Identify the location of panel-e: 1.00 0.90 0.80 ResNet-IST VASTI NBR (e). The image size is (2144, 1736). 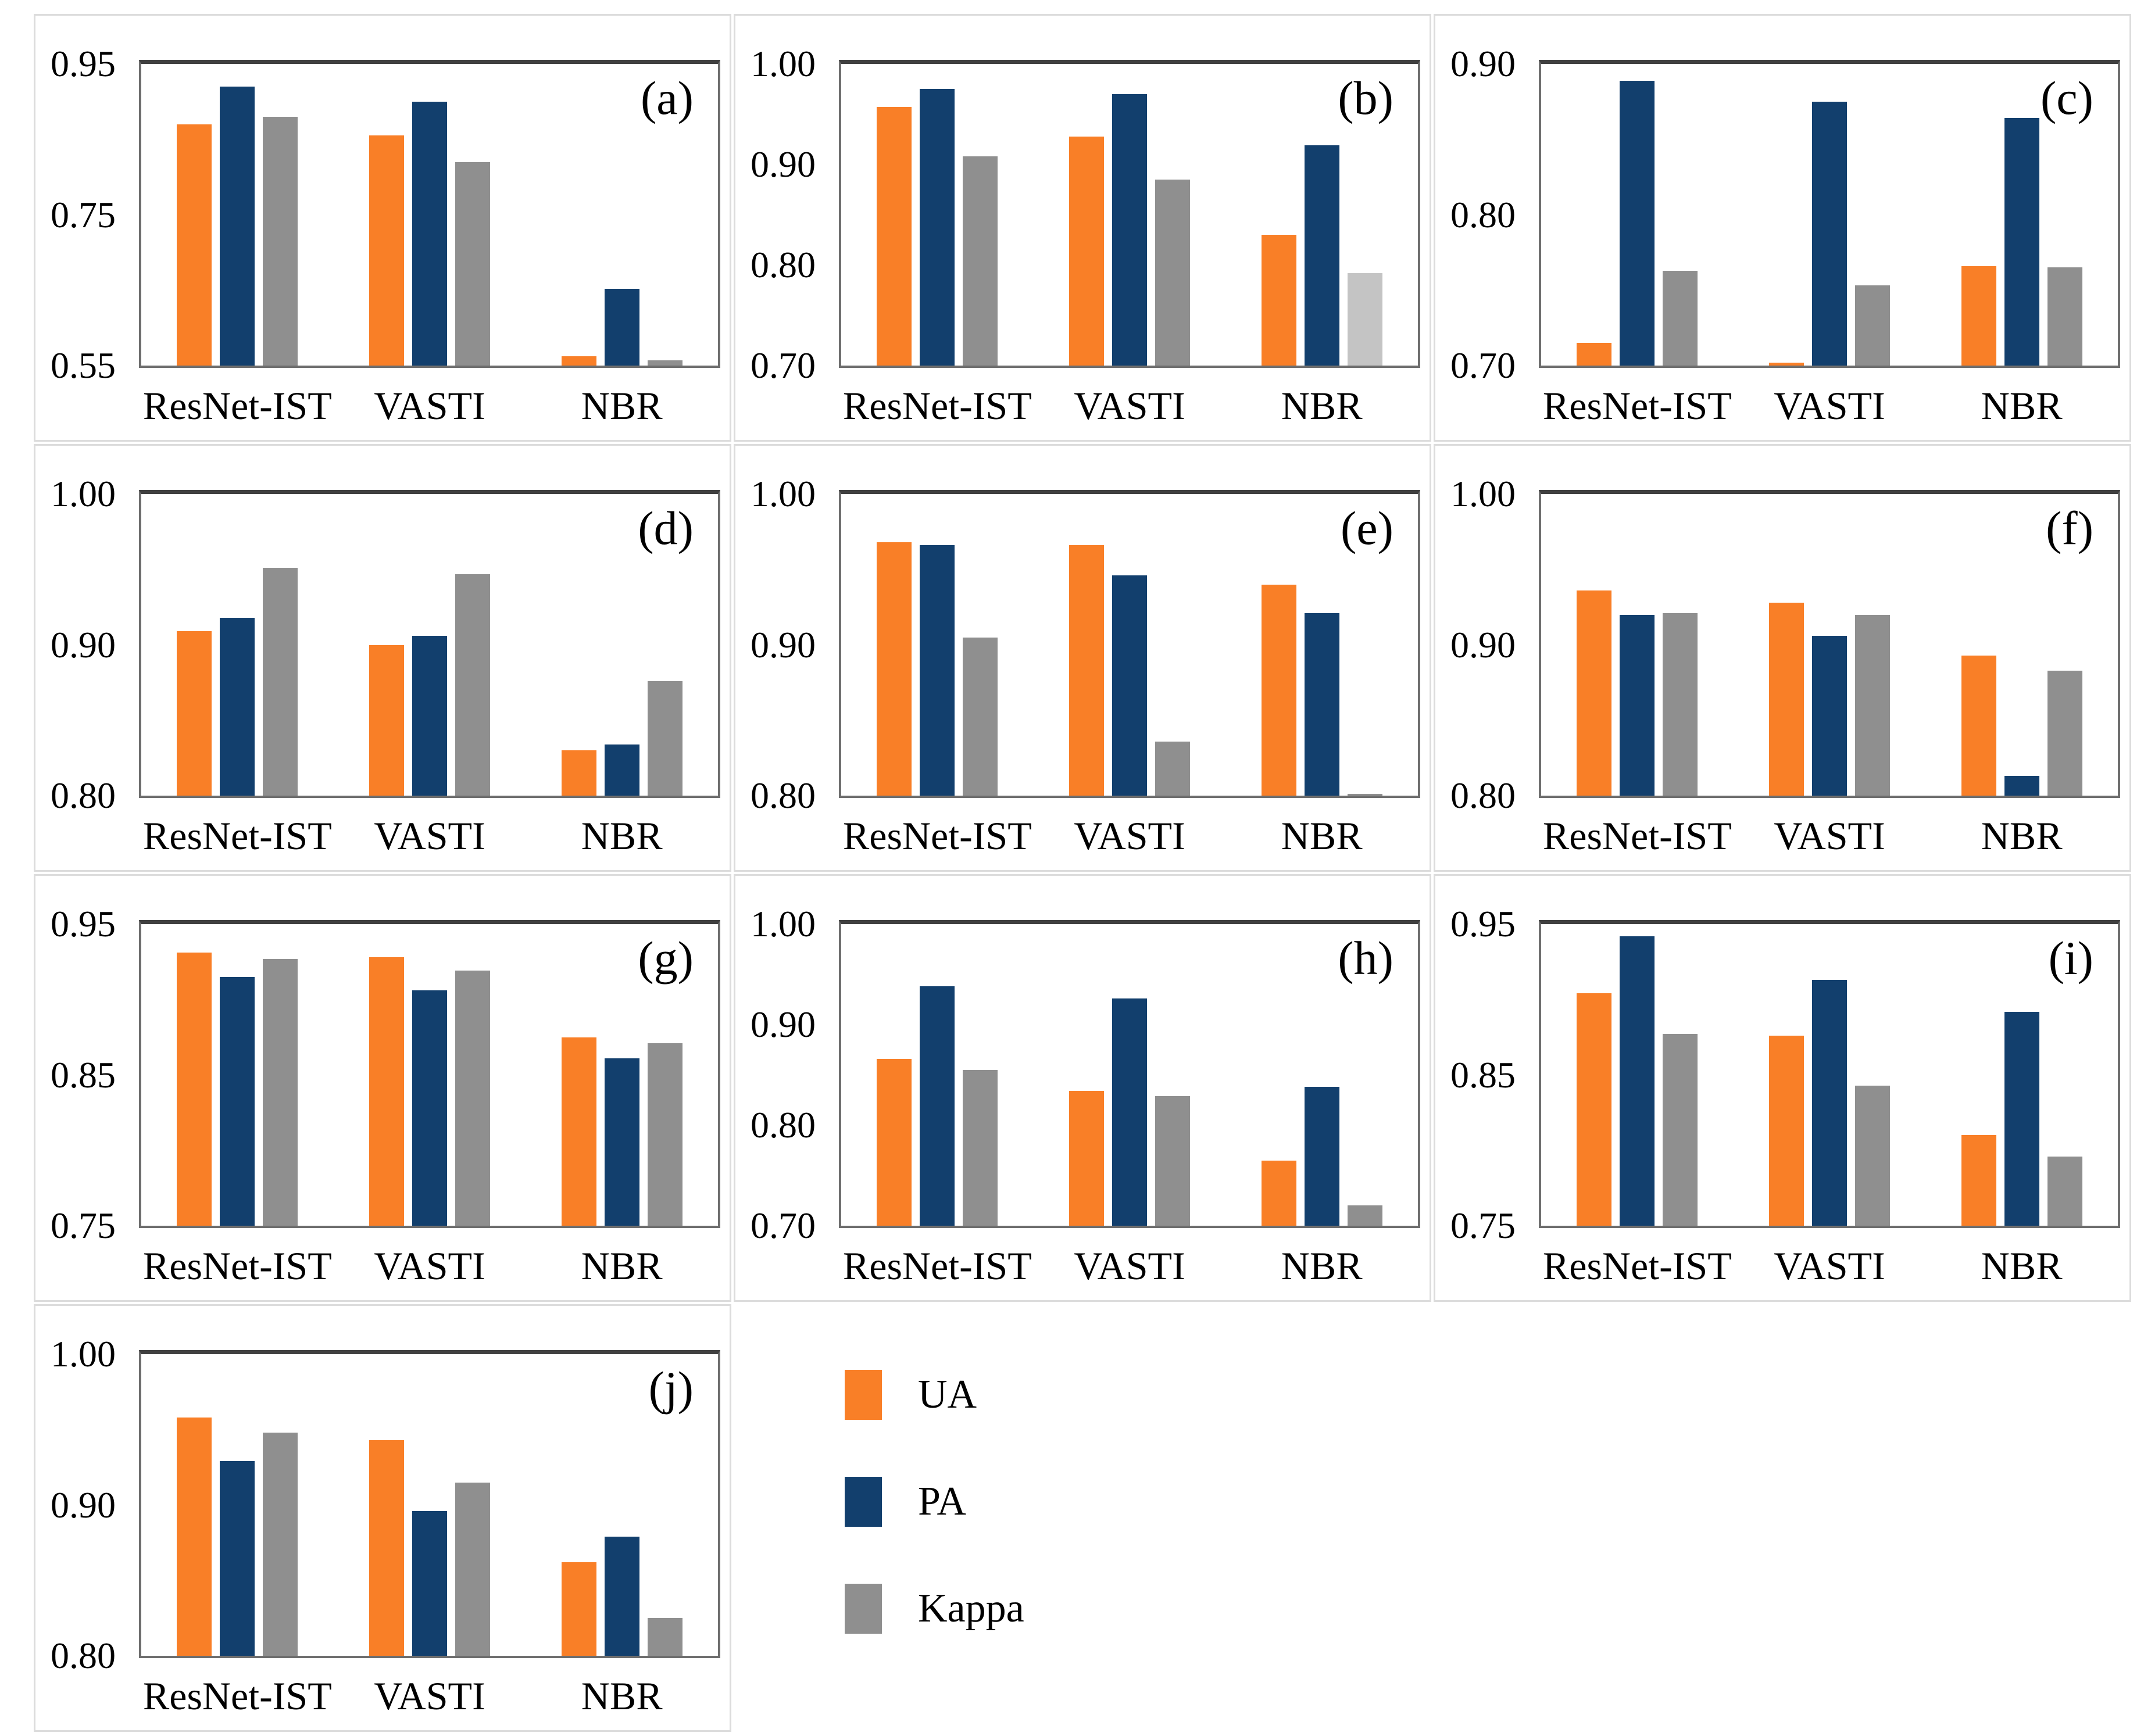
(1082, 658).